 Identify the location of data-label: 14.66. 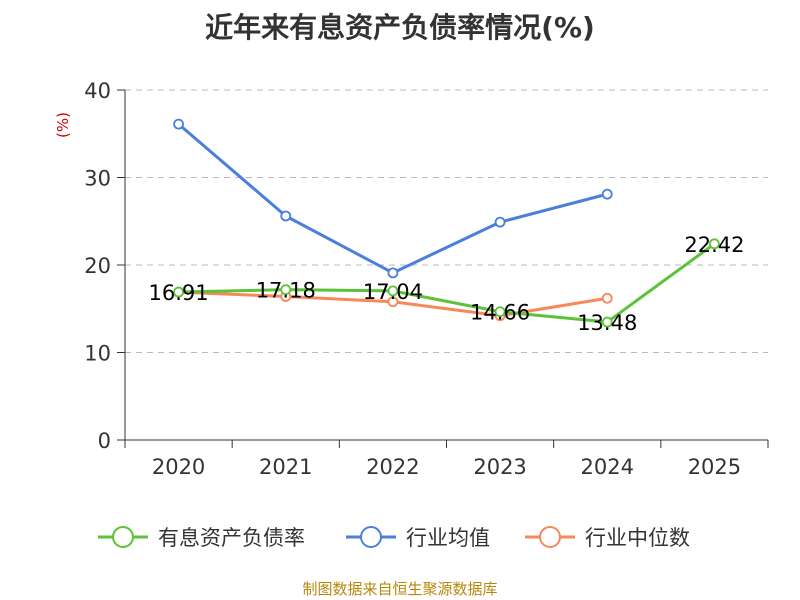
(500, 313).